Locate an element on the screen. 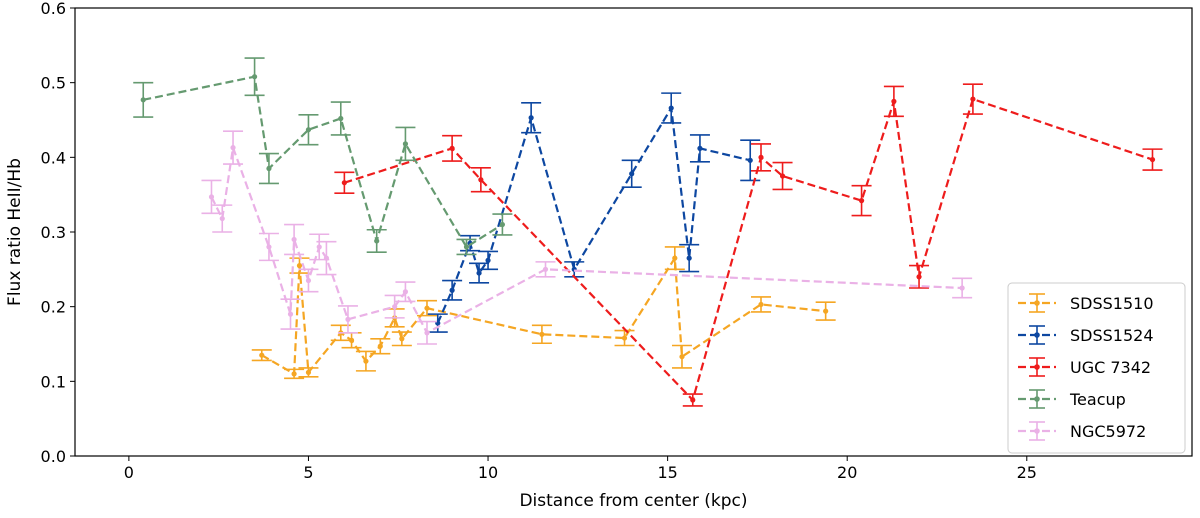 This screenshot has width=1200, height=518. y-tick-label: 0.2 is located at coordinates (53, 307).